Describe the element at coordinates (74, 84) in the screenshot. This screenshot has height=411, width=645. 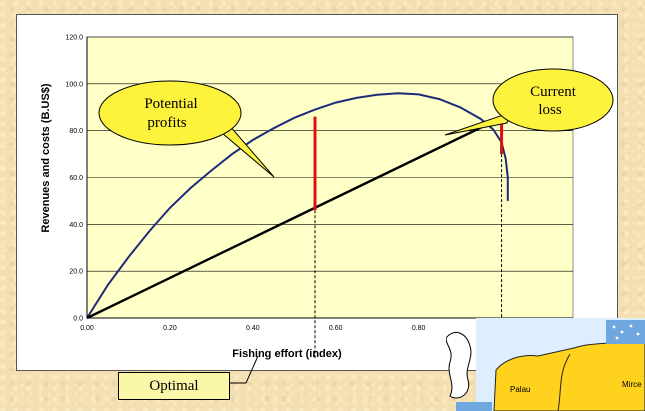
I see `y-tick-label: 100.0` at that location.